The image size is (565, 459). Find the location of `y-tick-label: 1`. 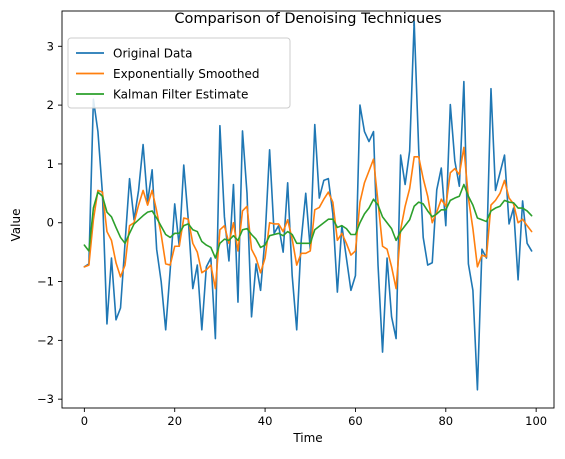

y-tick-label: 1 is located at coordinates (50, 164).